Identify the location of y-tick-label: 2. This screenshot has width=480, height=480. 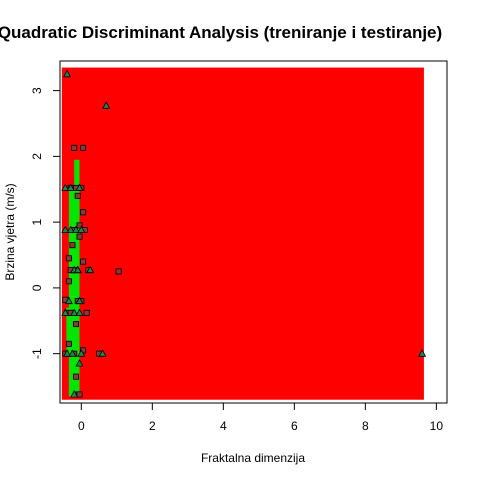
(37, 156).